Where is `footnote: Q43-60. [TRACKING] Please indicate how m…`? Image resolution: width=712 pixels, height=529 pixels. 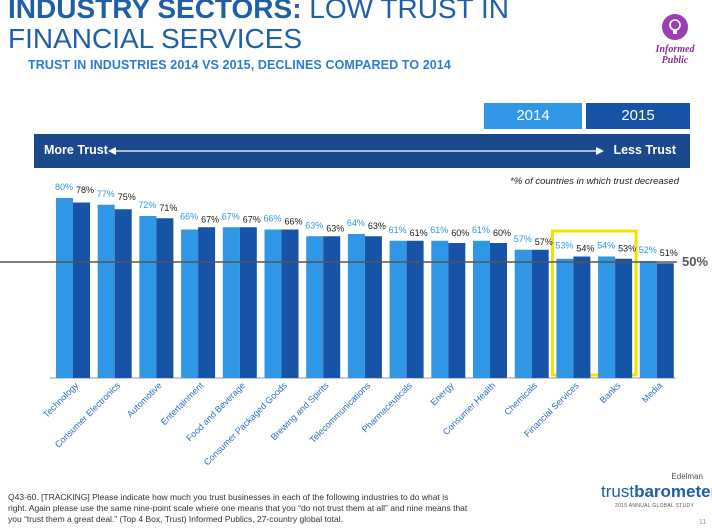
footnote: Q43-60. [TRACKING] Please indicate how m… is located at coordinates (238, 508).